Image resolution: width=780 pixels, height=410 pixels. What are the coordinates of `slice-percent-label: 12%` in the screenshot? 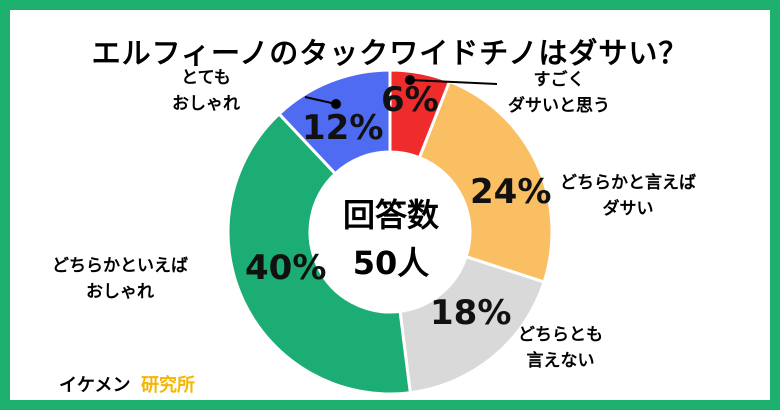 It's located at (343, 128).